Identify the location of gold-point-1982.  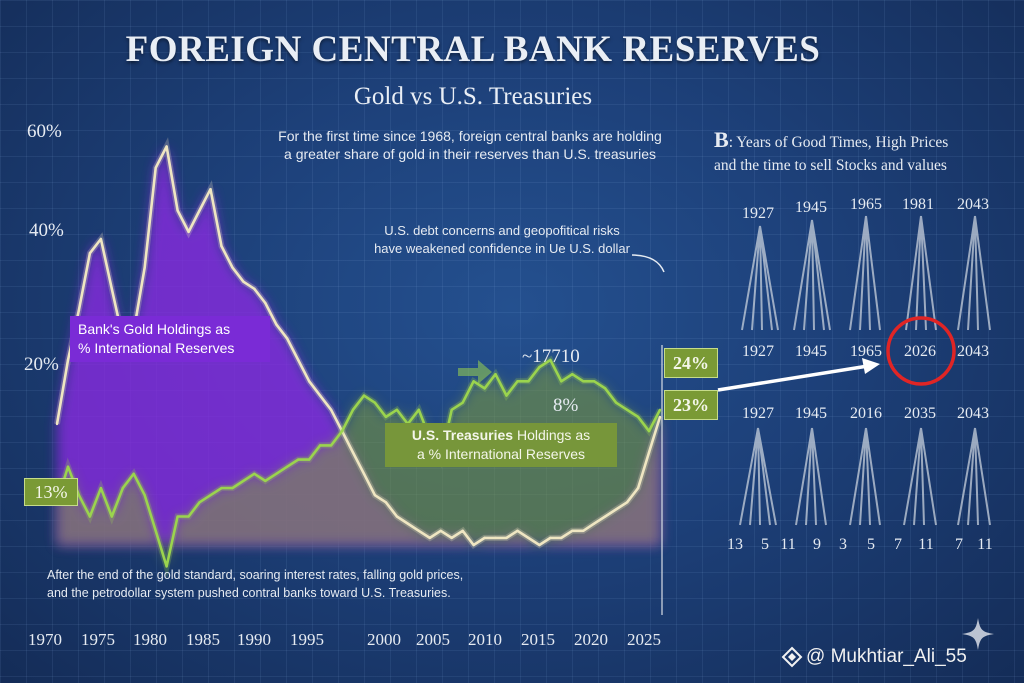
(188, 232).